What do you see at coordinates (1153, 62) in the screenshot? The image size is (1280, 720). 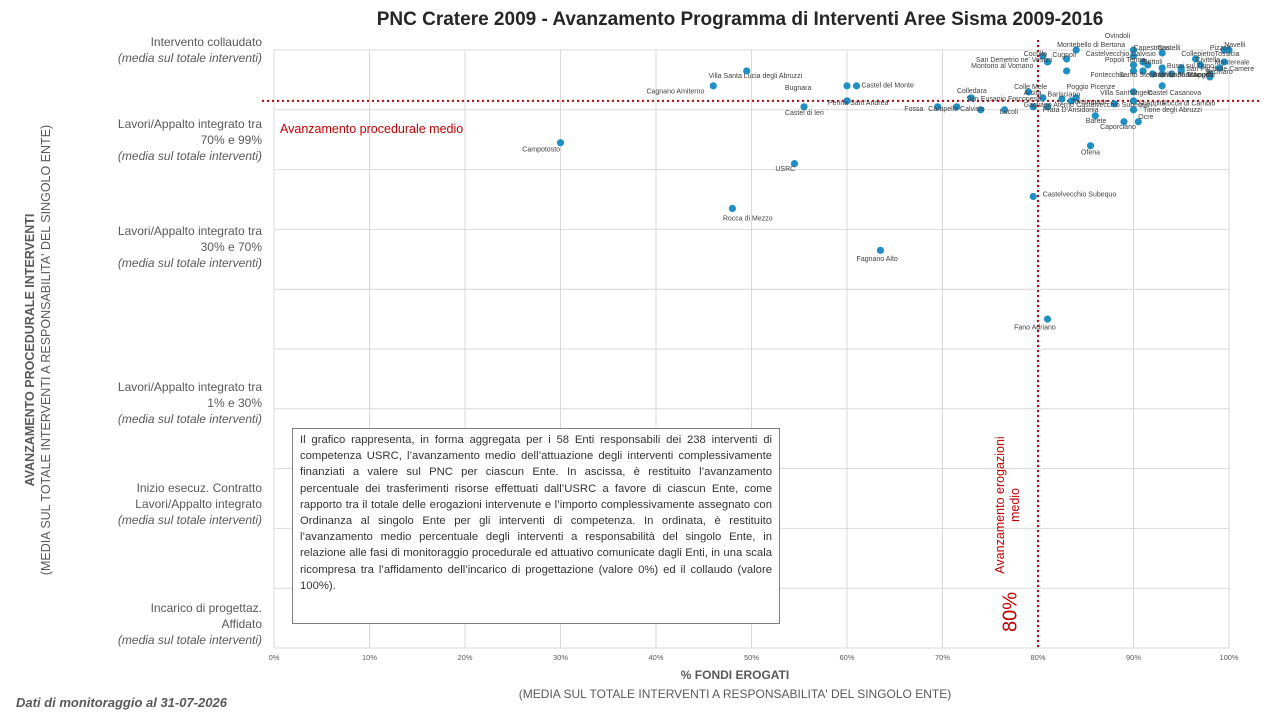 I see `point-label: Brittoli` at bounding box center [1153, 62].